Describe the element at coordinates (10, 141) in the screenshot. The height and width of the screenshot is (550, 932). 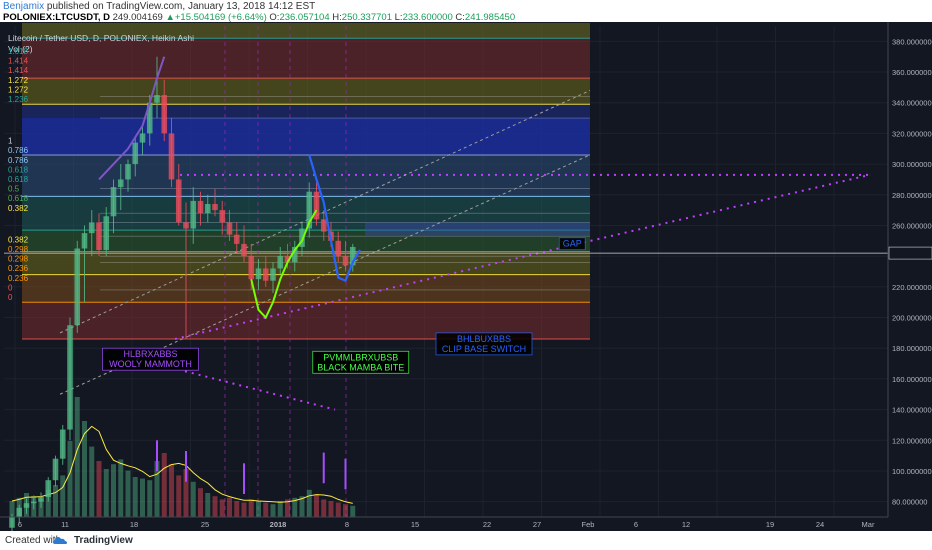
I see `fib-label: 1` at that location.